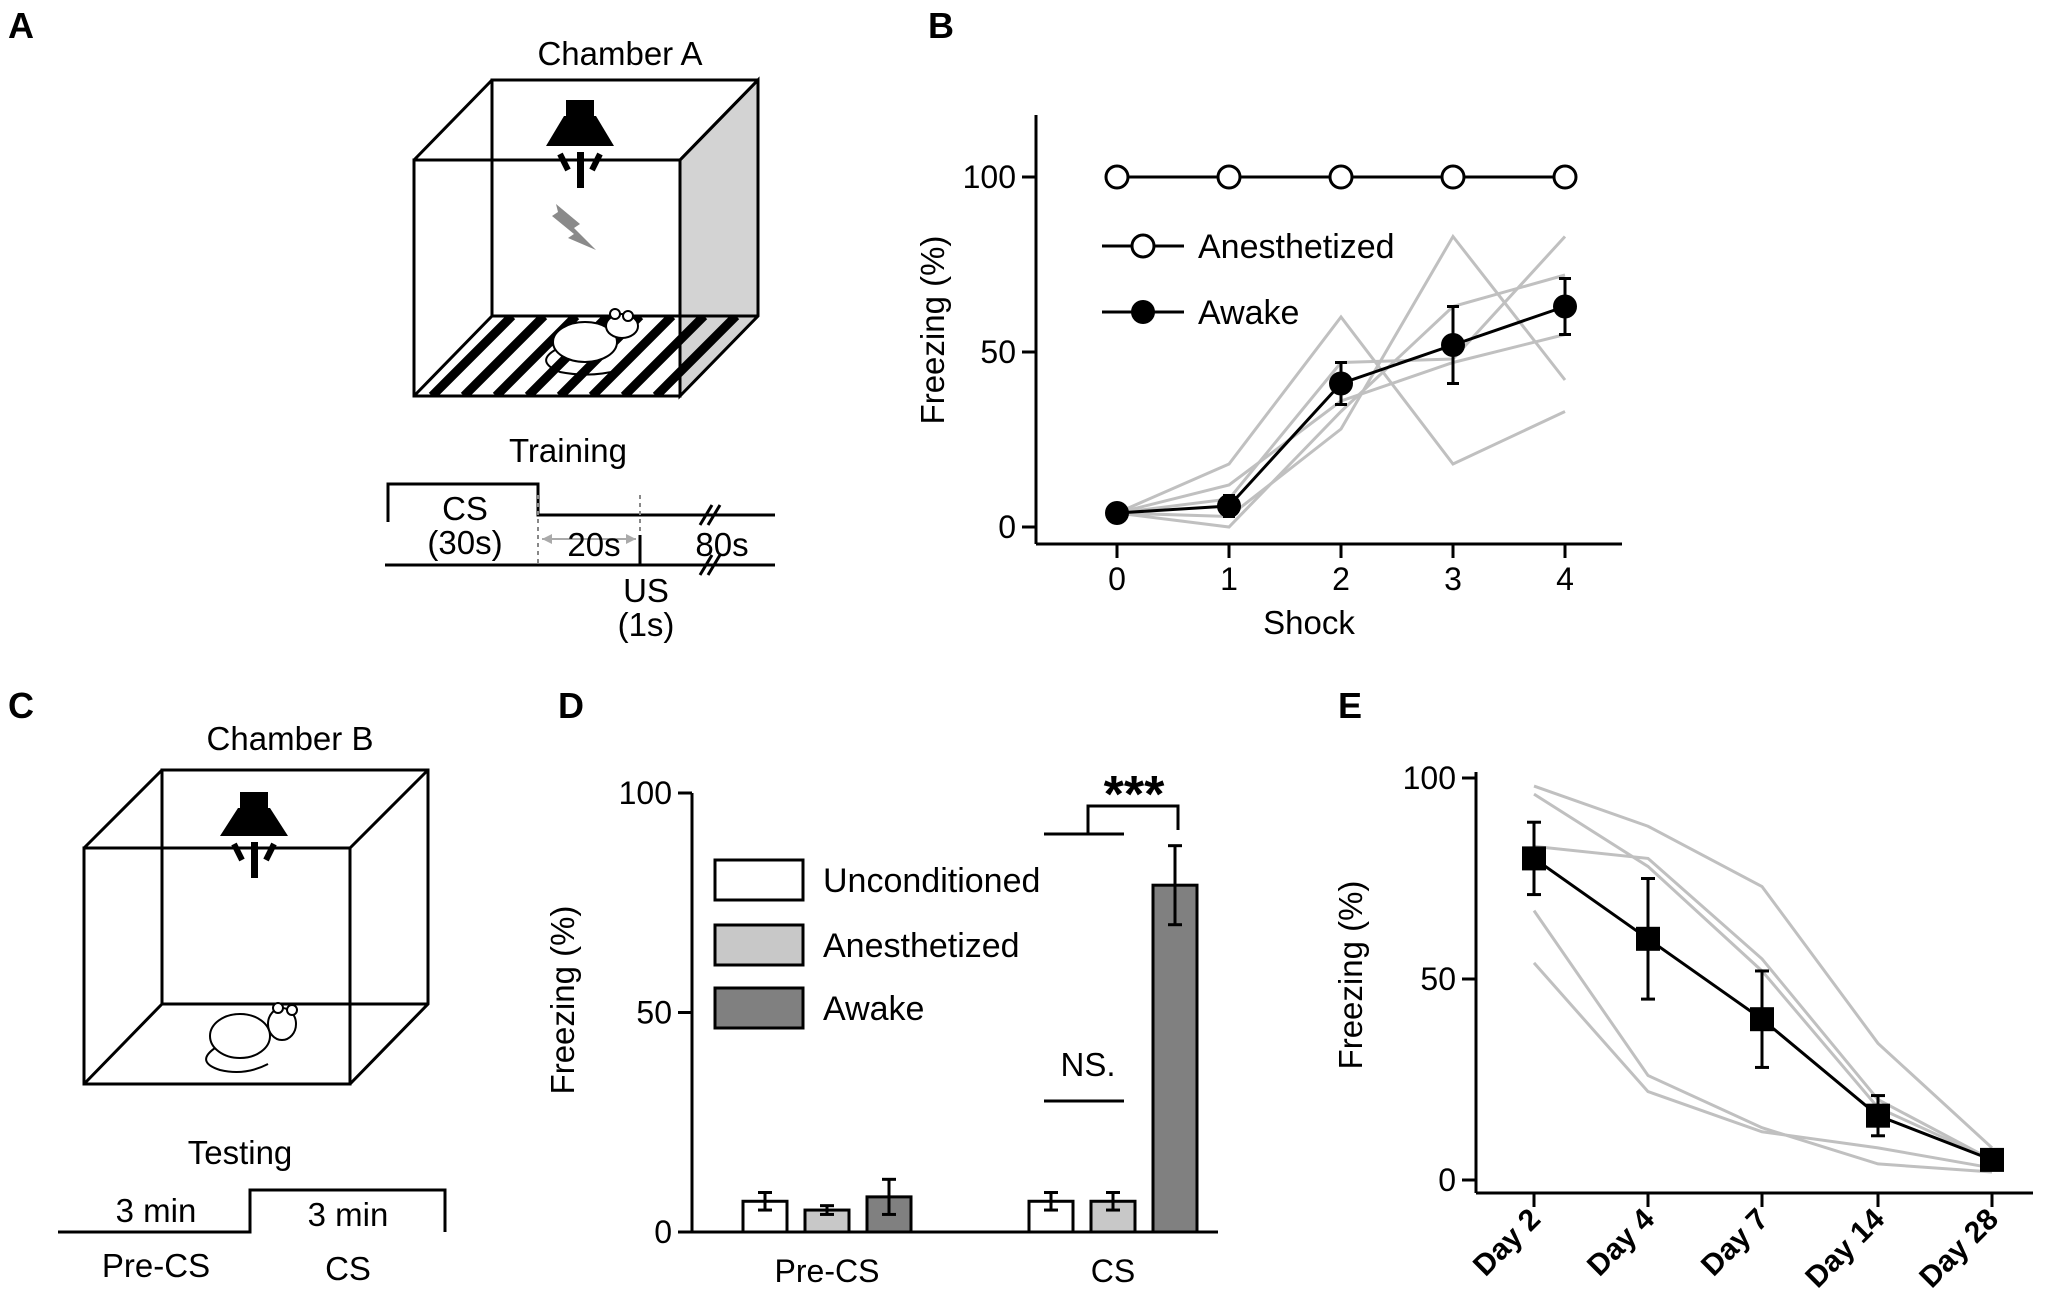 This screenshot has width=2053, height=1314. What do you see at coordinates (156, 1210) in the screenshot?
I see `testing-pre-duration: 3 min` at bounding box center [156, 1210].